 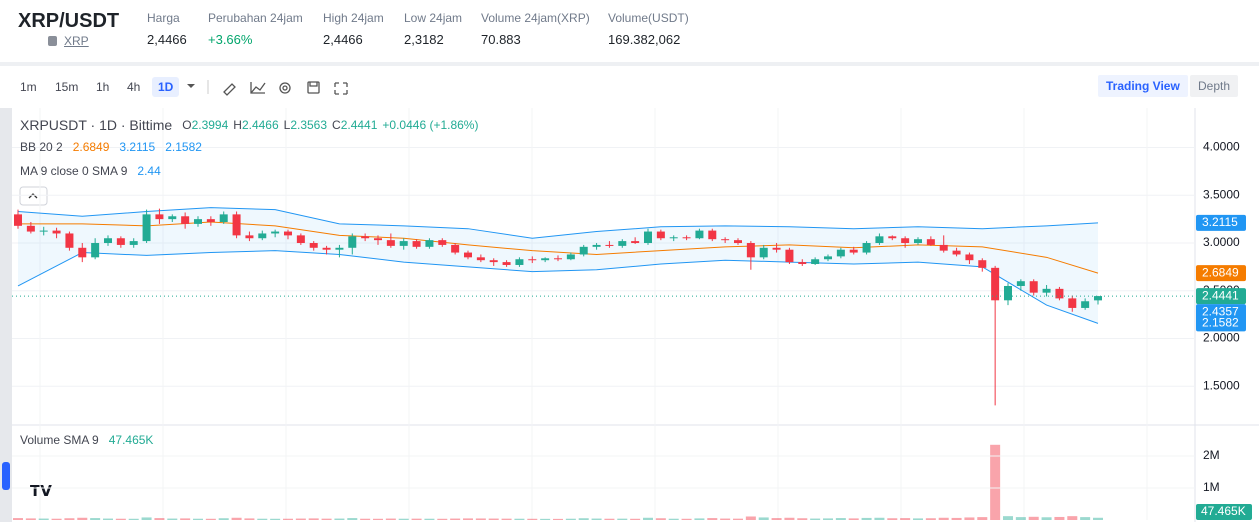 What do you see at coordinates (134, 87) in the screenshot?
I see `interval-button: 4h` at bounding box center [134, 87].